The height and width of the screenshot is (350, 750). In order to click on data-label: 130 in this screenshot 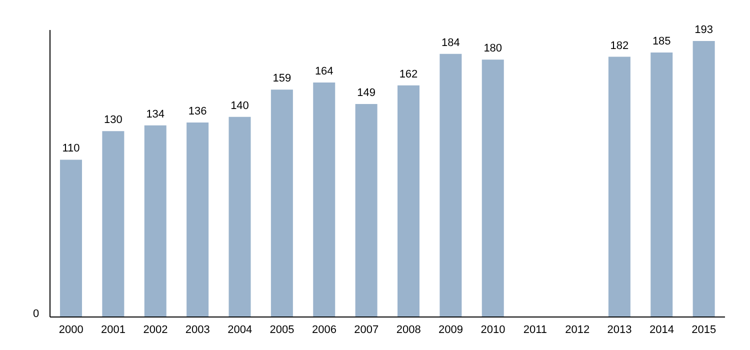, I will do `click(113, 120)`.